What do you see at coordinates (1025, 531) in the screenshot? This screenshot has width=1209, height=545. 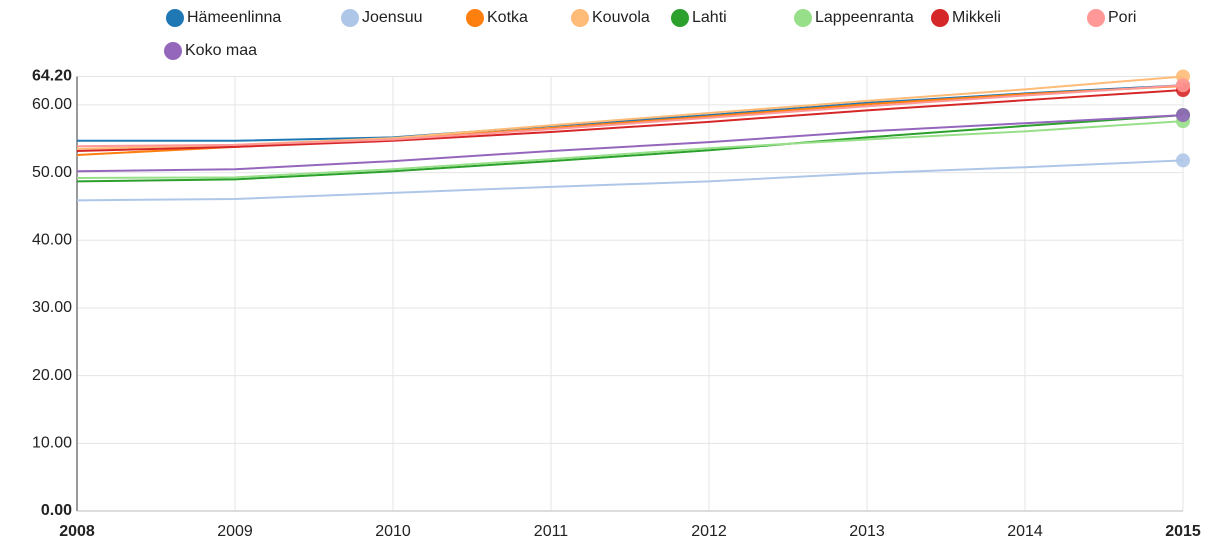 I see `x-tick-label: 2014` at bounding box center [1025, 531].